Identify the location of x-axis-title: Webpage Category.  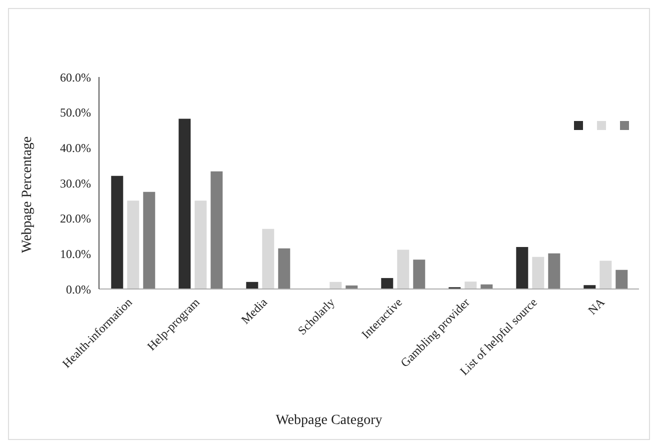
(329, 421).